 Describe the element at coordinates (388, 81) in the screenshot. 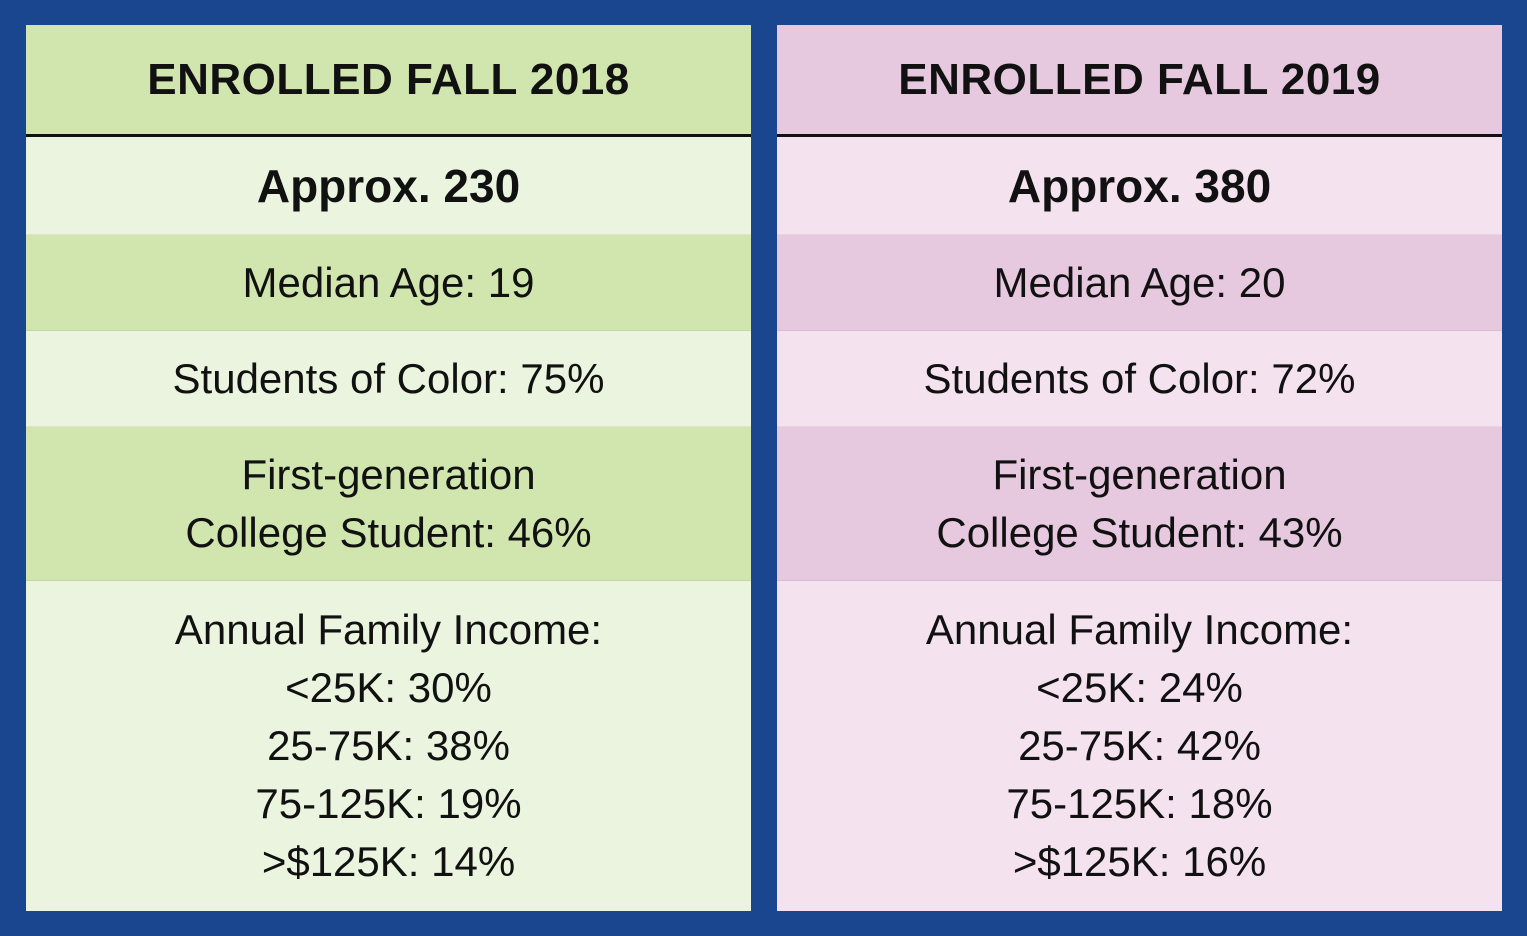

I see `column-title: ENROLLED FALL 2018` at that location.